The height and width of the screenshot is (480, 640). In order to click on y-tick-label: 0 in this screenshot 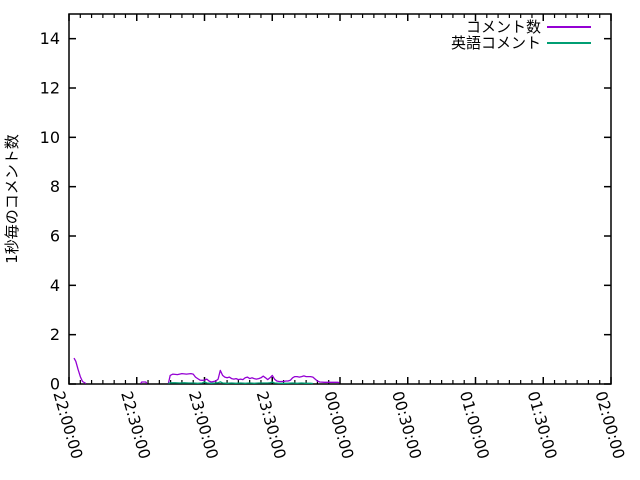, I will do `click(55, 384)`.